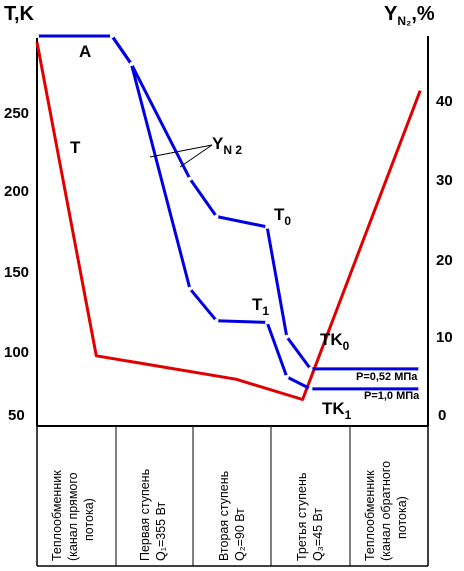  I want to click on label-T1: T1, so click(260, 306).